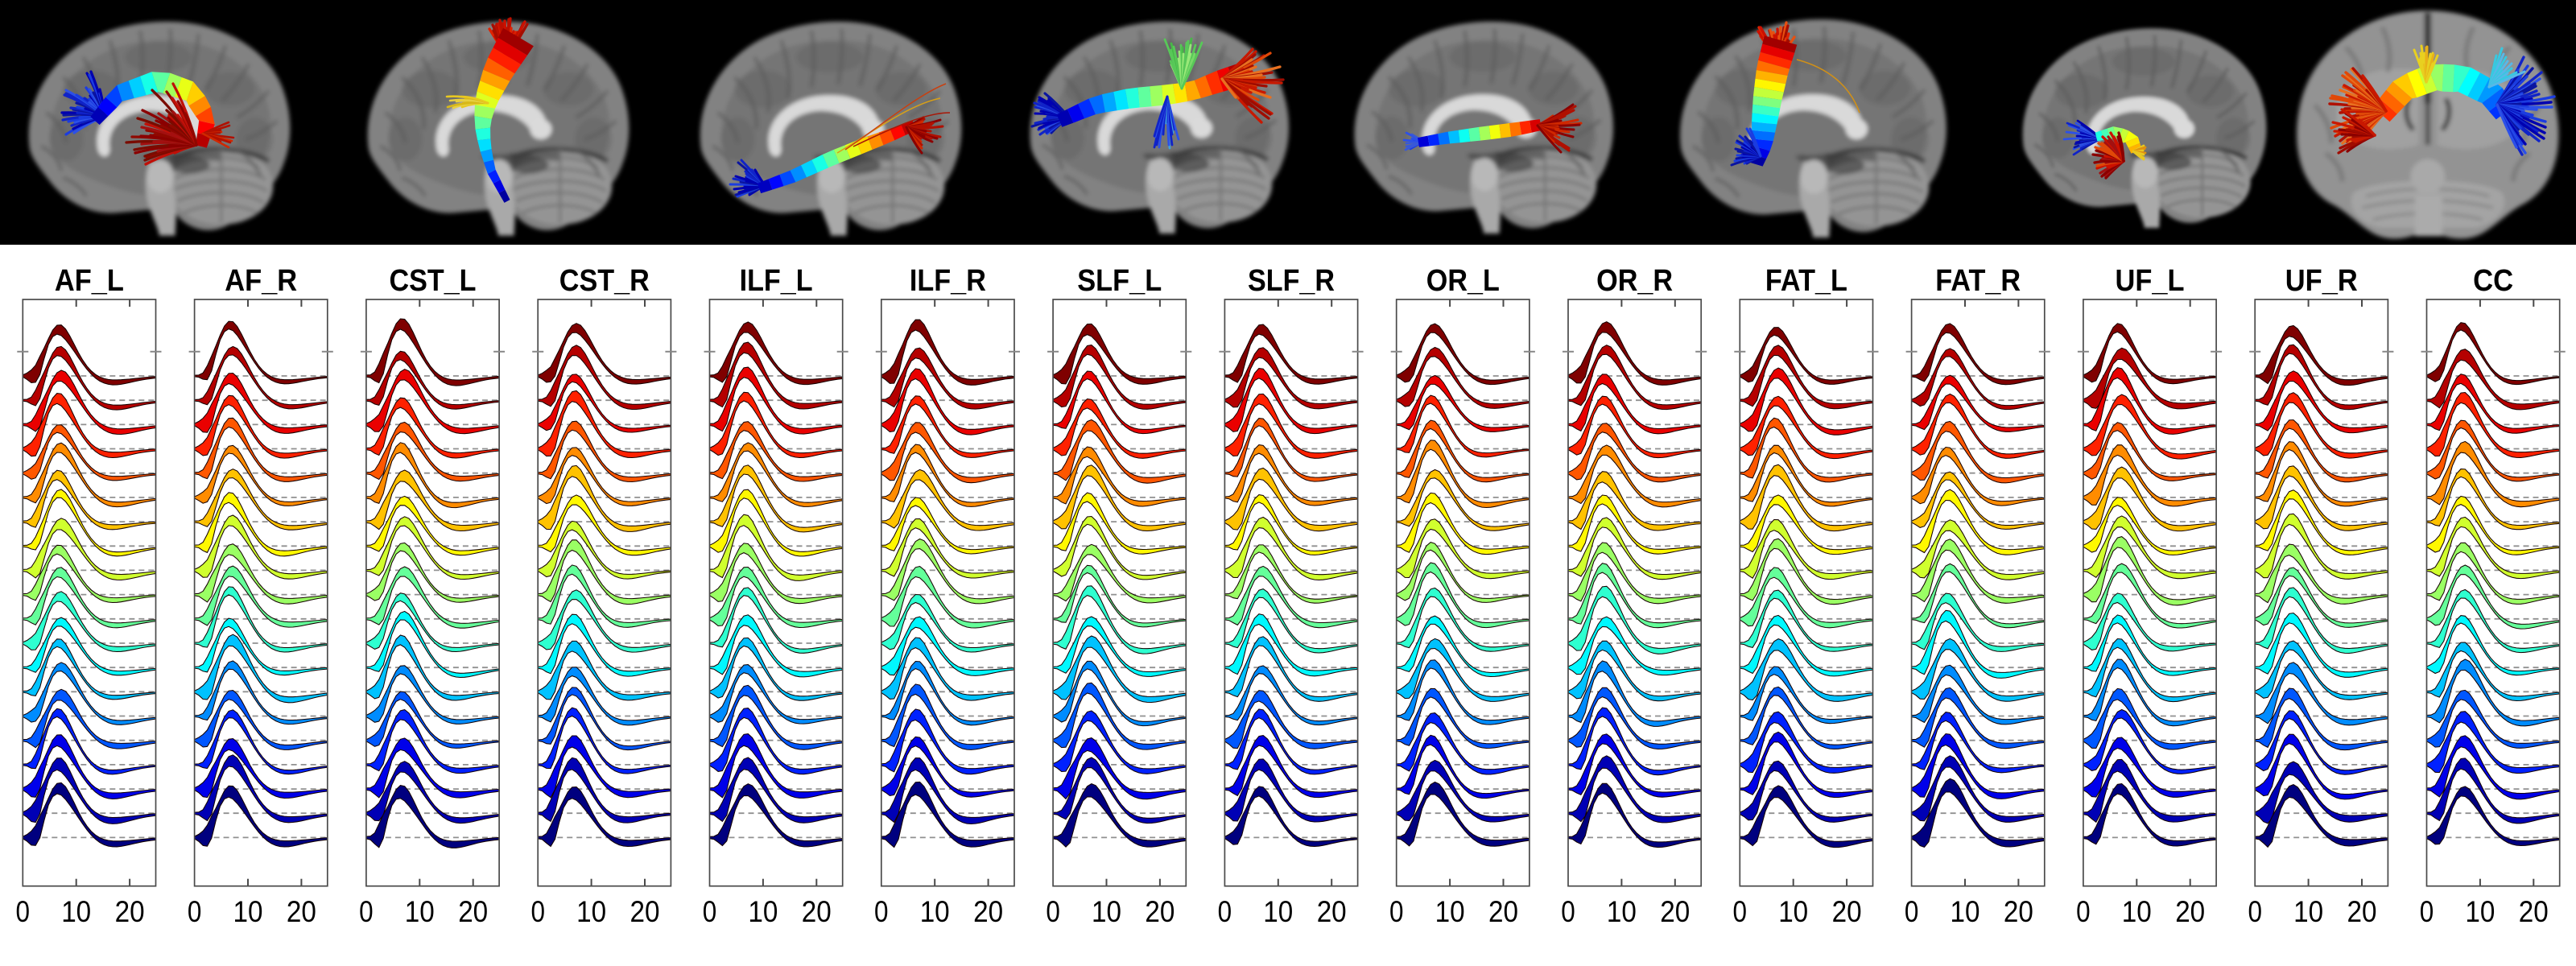 The height and width of the screenshot is (966, 2576). Describe the element at coordinates (2150, 281) in the screenshot. I see `svg-text: UF_L` at that location.